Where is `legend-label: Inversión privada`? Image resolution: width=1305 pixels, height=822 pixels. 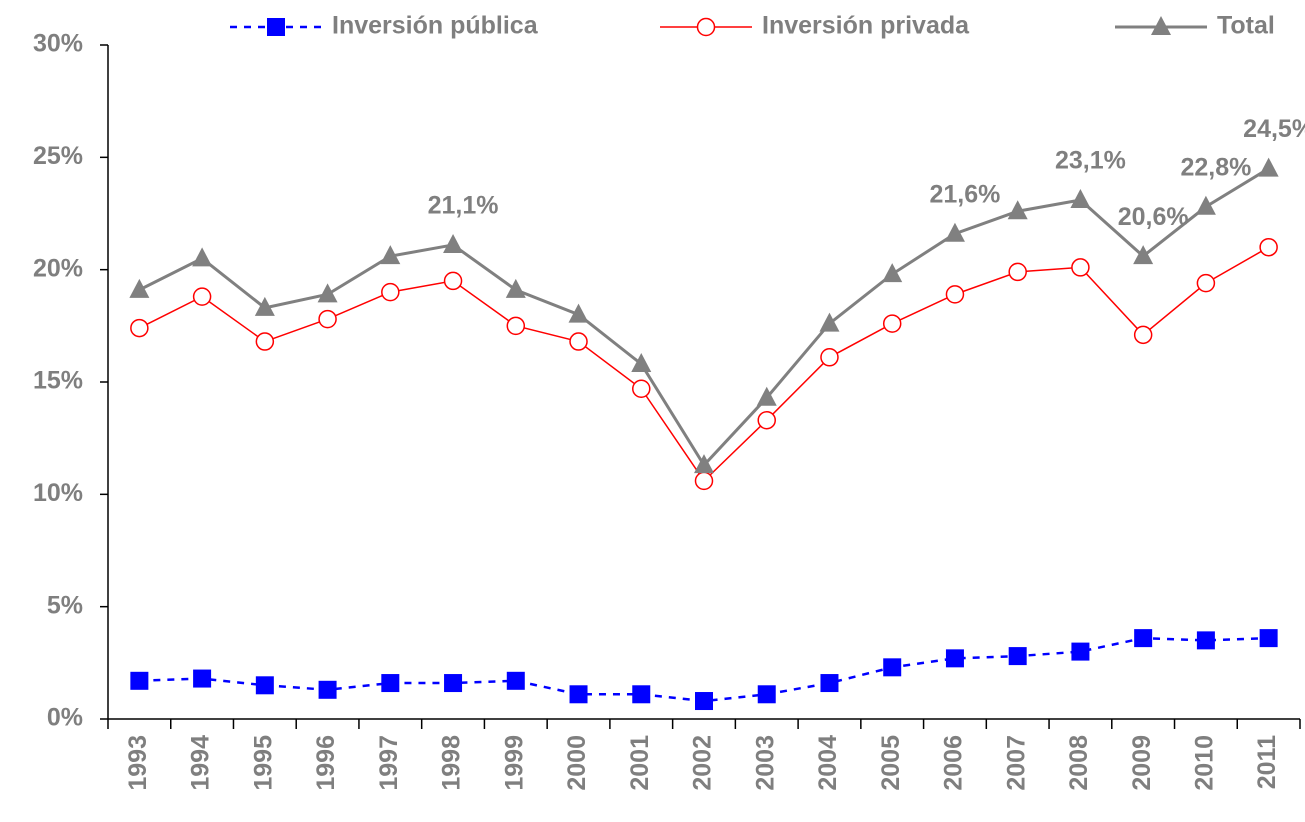
legend-label: Inversión privada is located at coordinates (866, 26).